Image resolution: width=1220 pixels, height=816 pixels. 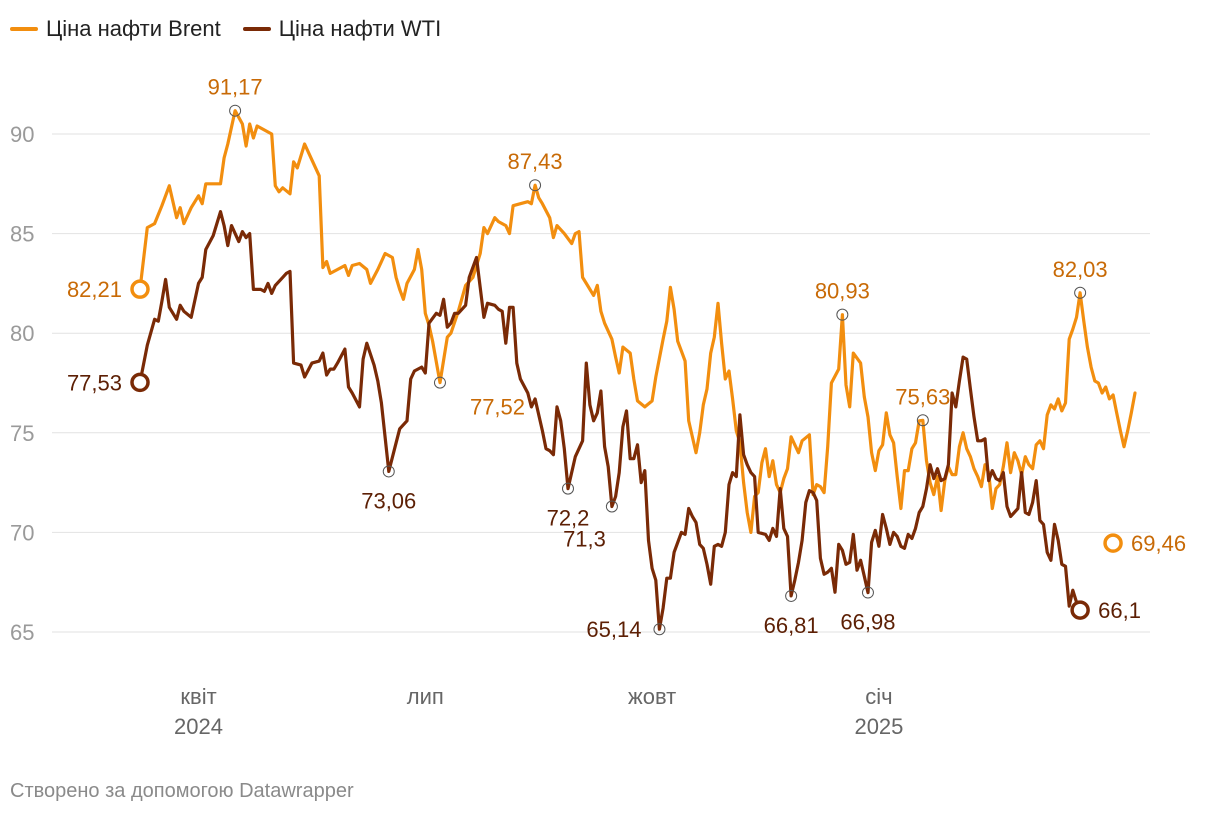 I want to click on data-label-4: 77,52, so click(x=497, y=407).